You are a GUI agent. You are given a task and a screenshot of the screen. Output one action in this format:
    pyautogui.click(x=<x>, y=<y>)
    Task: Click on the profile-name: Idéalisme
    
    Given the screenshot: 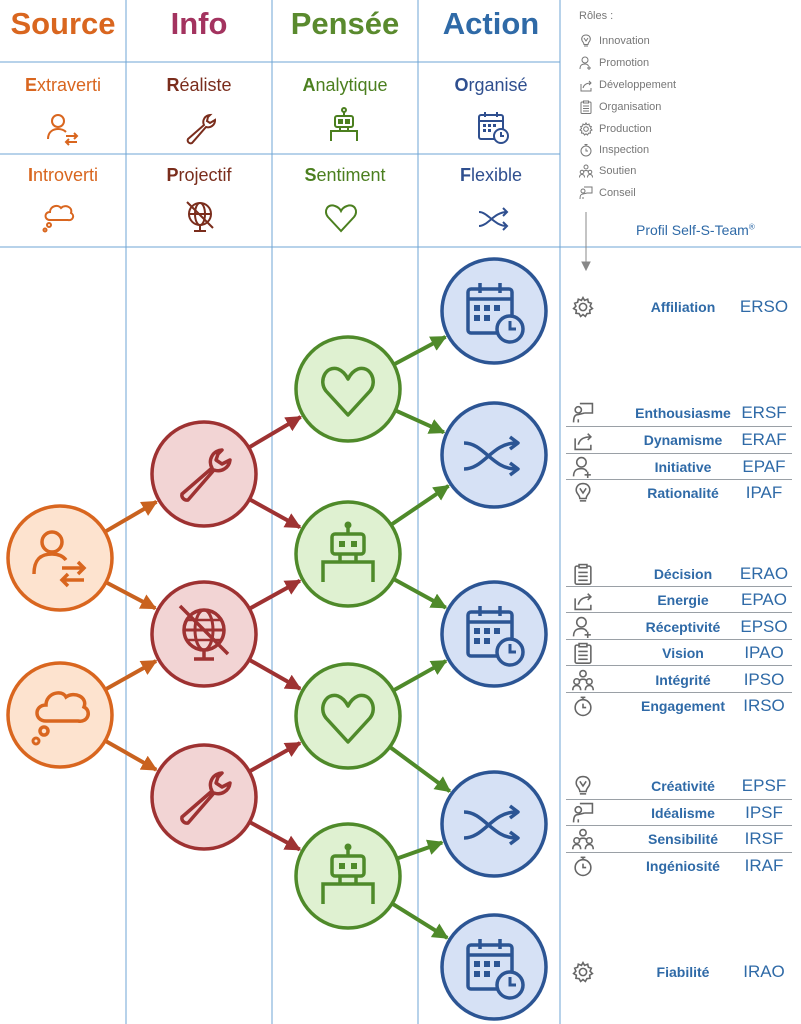 What is the action you would take?
    pyautogui.click(x=683, y=813)
    